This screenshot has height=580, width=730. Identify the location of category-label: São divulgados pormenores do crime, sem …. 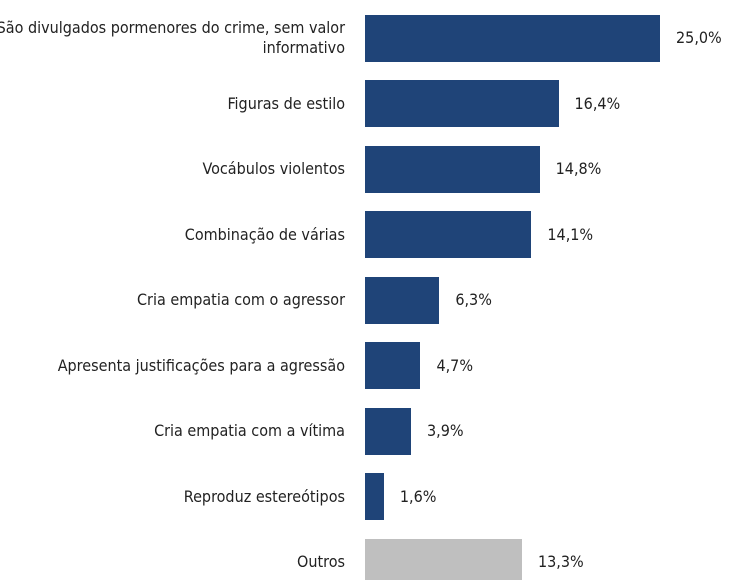
(172, 37).